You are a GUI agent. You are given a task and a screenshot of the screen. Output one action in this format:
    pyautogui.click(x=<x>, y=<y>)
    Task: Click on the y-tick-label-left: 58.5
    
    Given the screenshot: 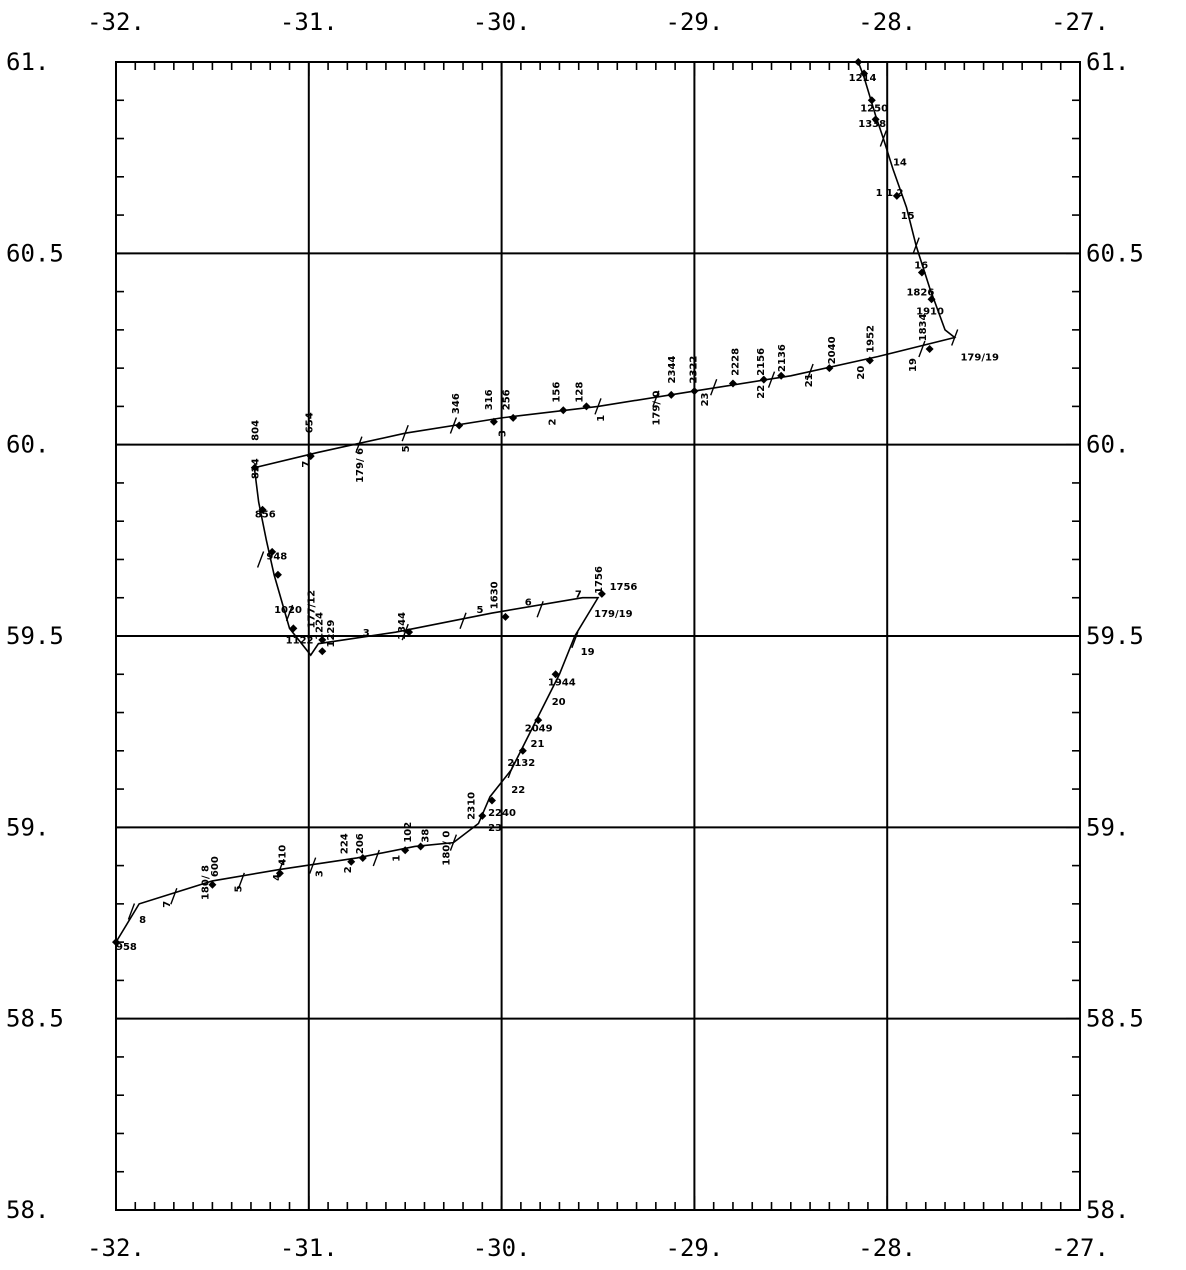 What is the action you would take?
    pyautogui.click(x=35, y=1019)
    